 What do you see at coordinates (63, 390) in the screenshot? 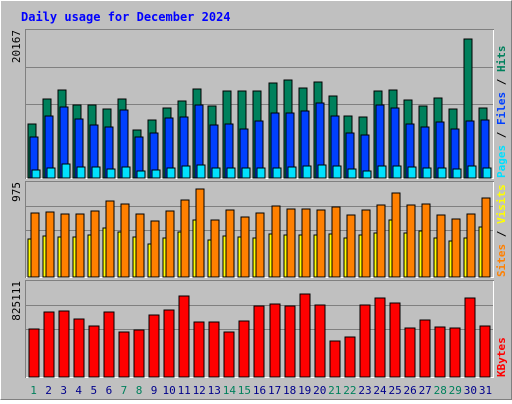
I see `x-tick-label-3: 3` at bounding box center [63, 390].